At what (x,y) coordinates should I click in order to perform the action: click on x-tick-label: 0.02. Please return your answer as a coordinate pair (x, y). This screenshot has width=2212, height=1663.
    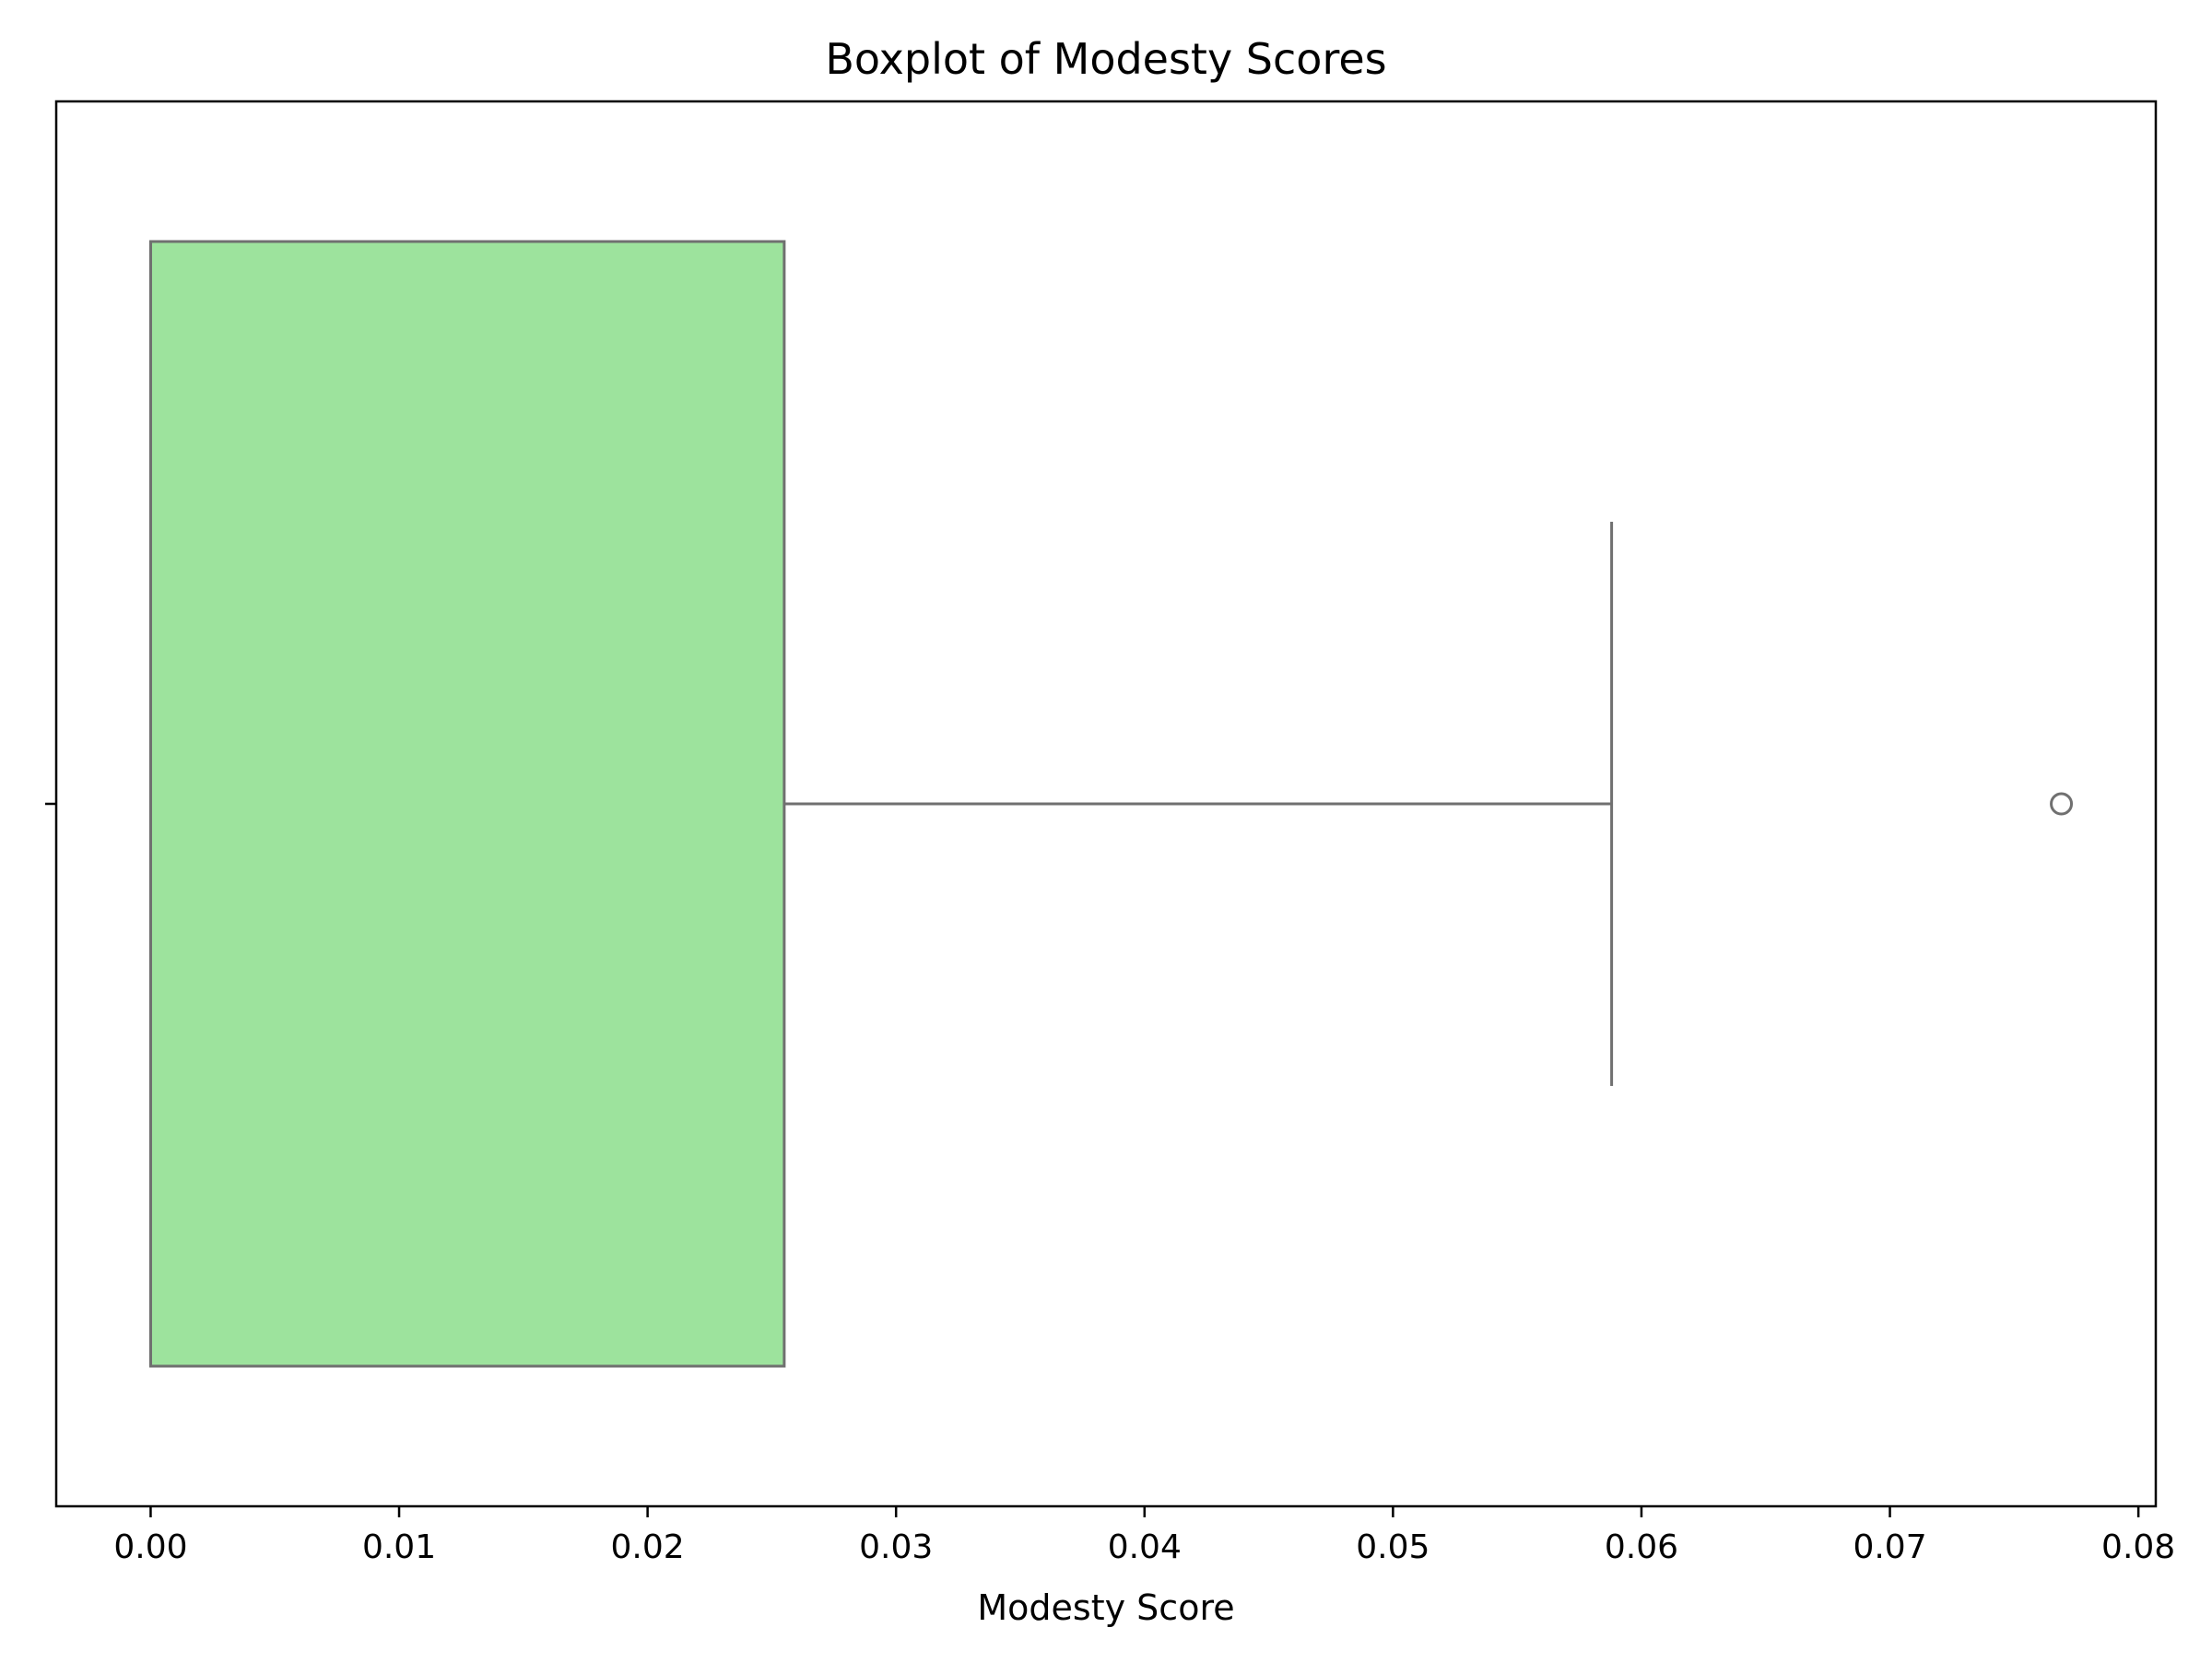
    Looking at the image, I should click on (648, 1547).